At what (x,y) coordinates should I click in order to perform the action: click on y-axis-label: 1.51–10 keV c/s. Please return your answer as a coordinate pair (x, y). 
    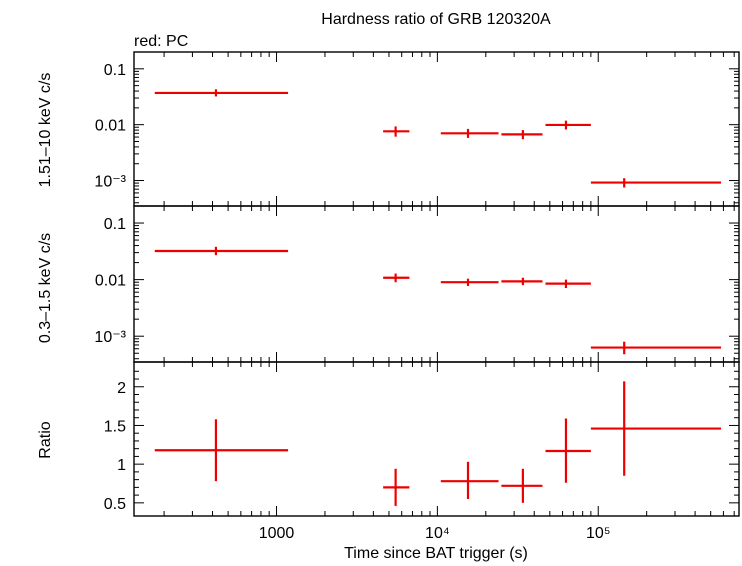
    Looking at the image, I should click on (45, 130).